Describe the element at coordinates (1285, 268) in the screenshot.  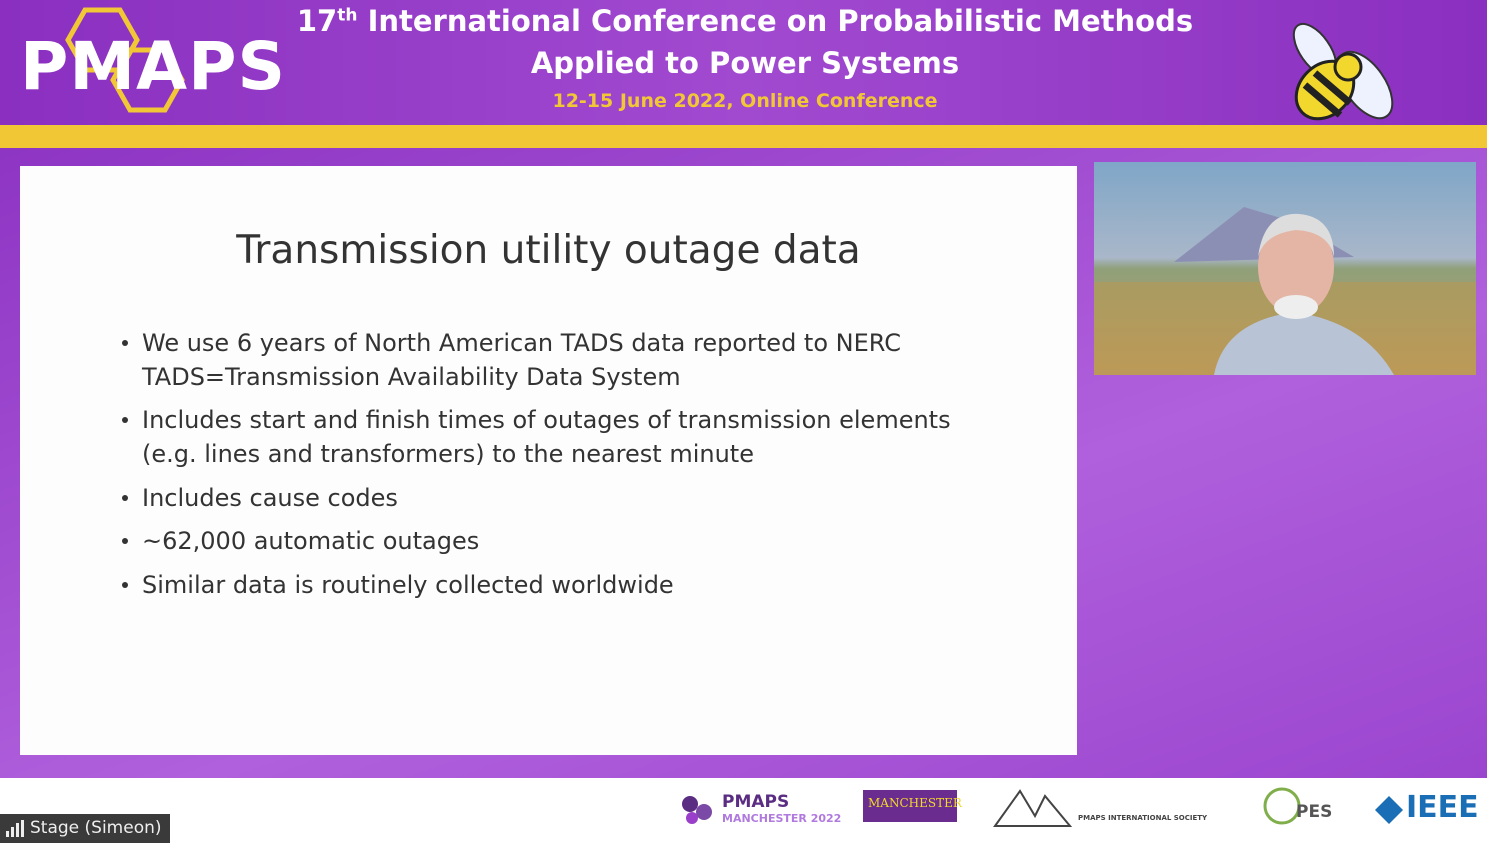
I see `speaker-video` at that location.